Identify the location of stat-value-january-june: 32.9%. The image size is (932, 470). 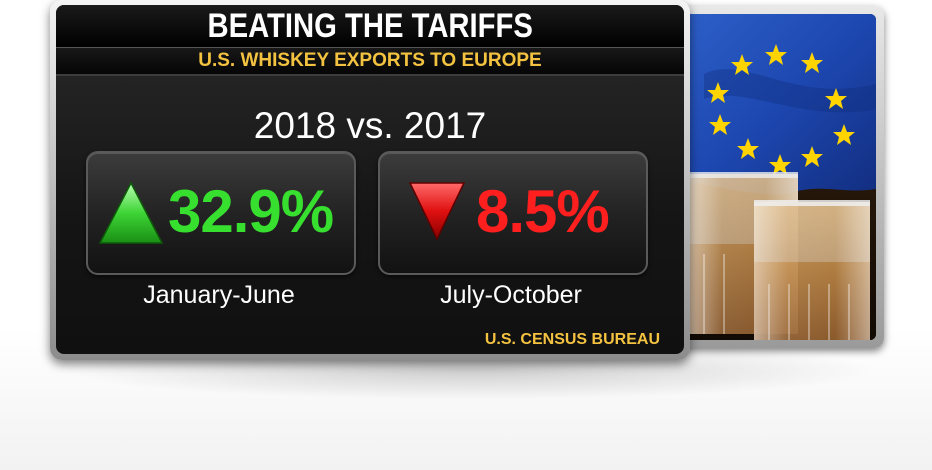
(251, 211).